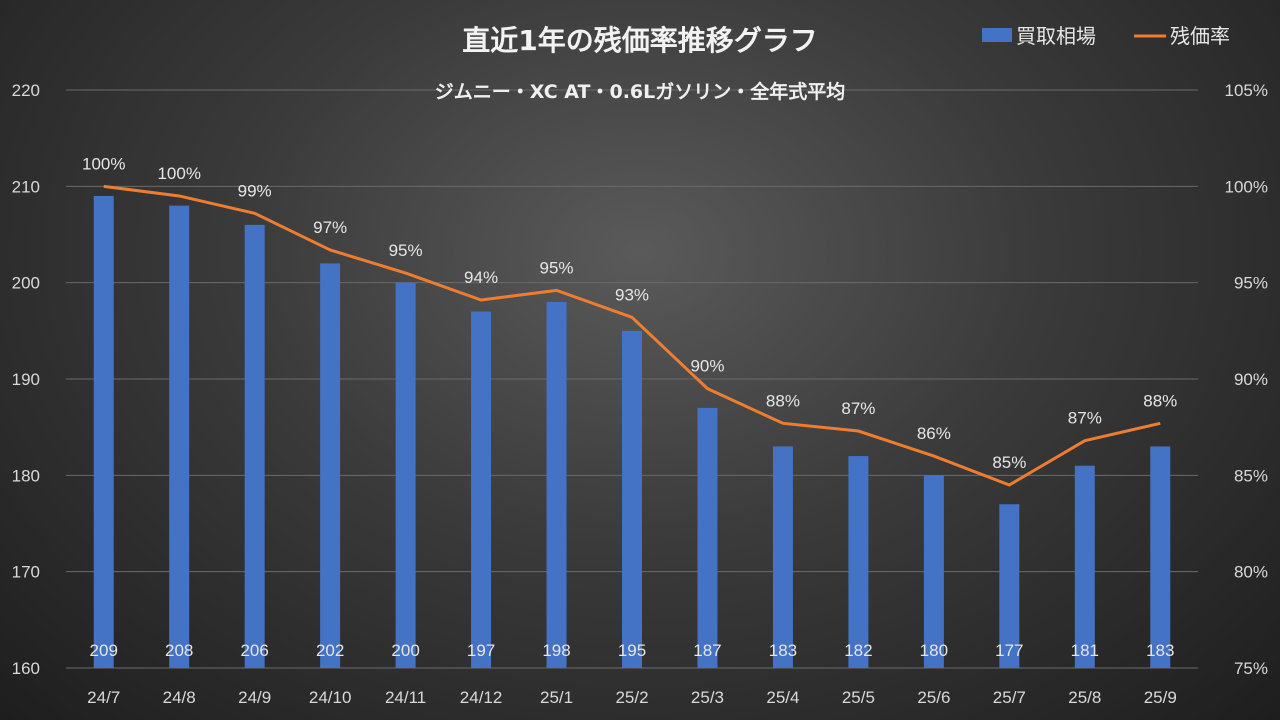 The width and height of the screenshot is (1280, 720). I want to click on y-left-tick-label: 180, so click(26, 475).